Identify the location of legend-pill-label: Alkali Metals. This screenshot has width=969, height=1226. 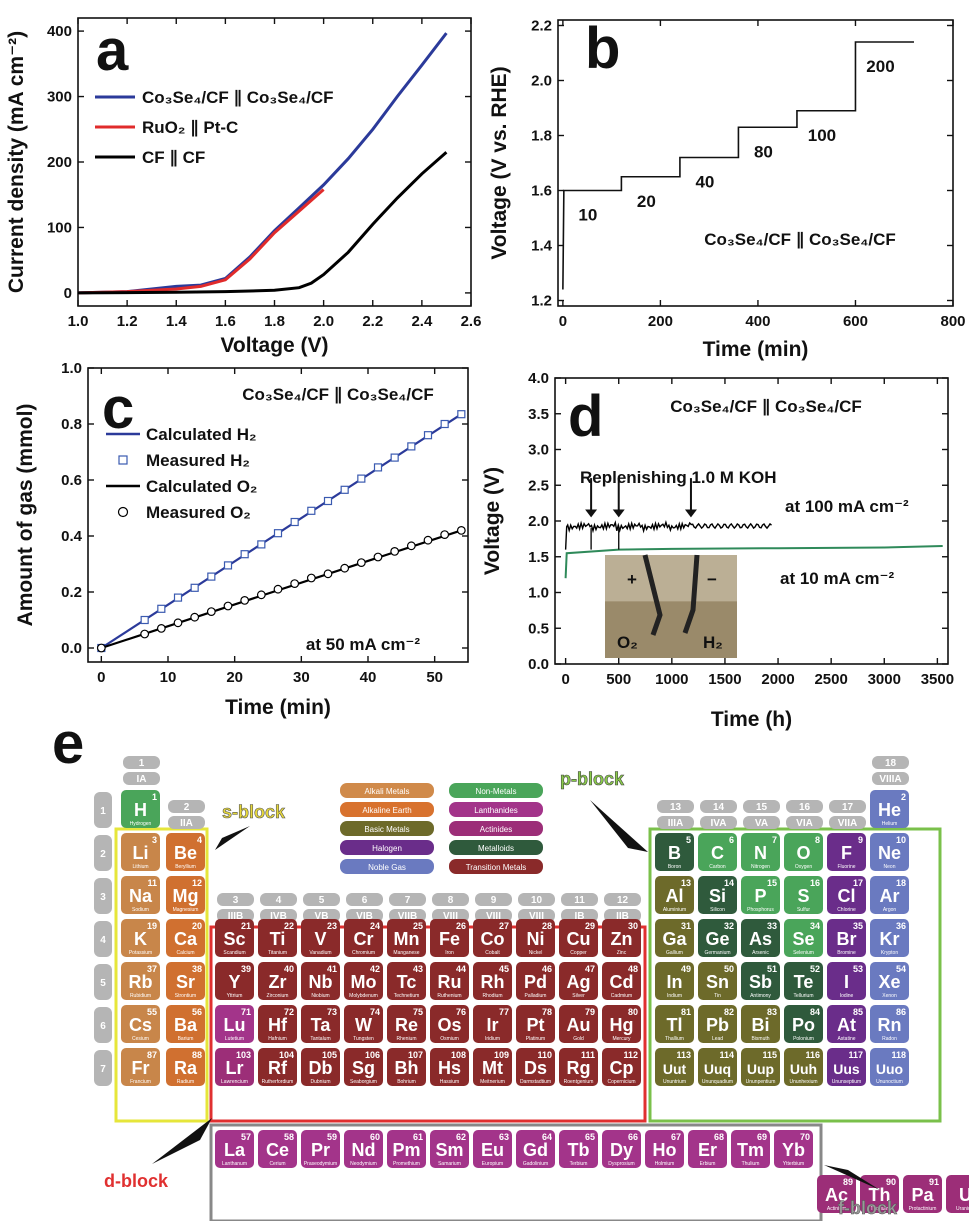
(387, 791).